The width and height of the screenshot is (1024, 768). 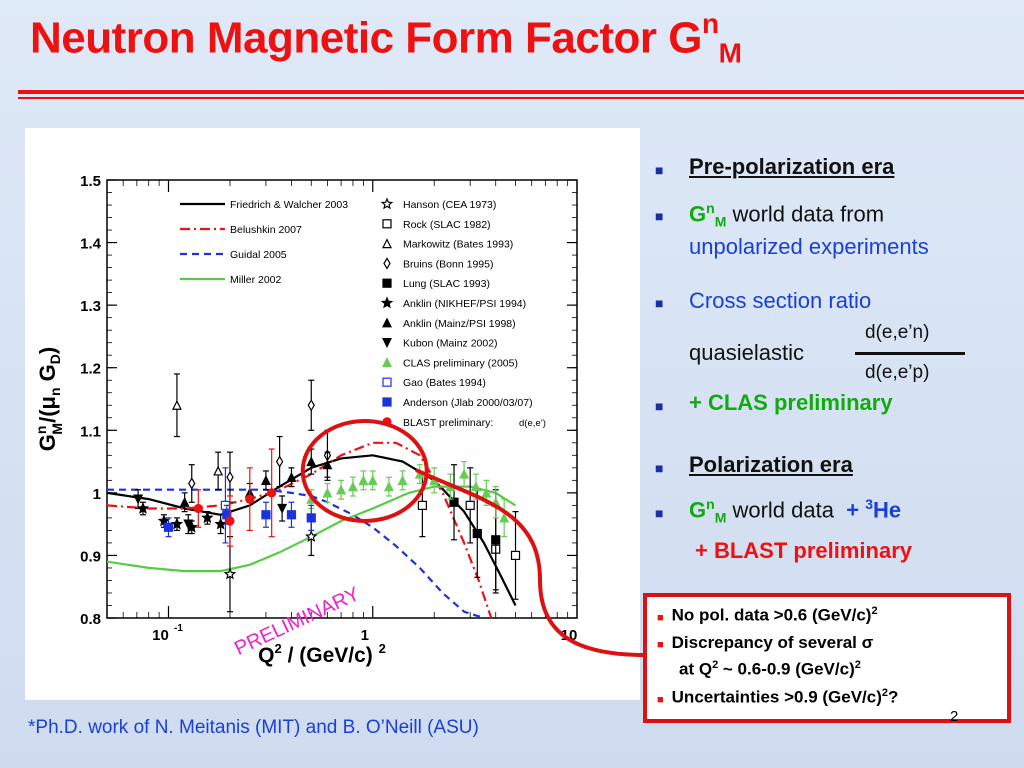 I want to click on fraction-bar, so click(x=910, y=353).